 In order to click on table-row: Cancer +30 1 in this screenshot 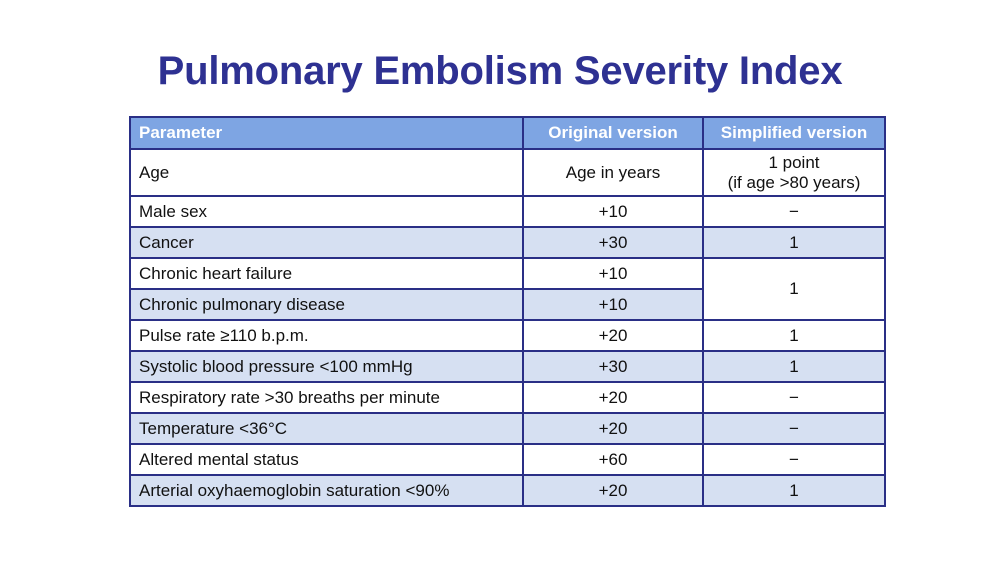, I will do `click(507, 242)`.